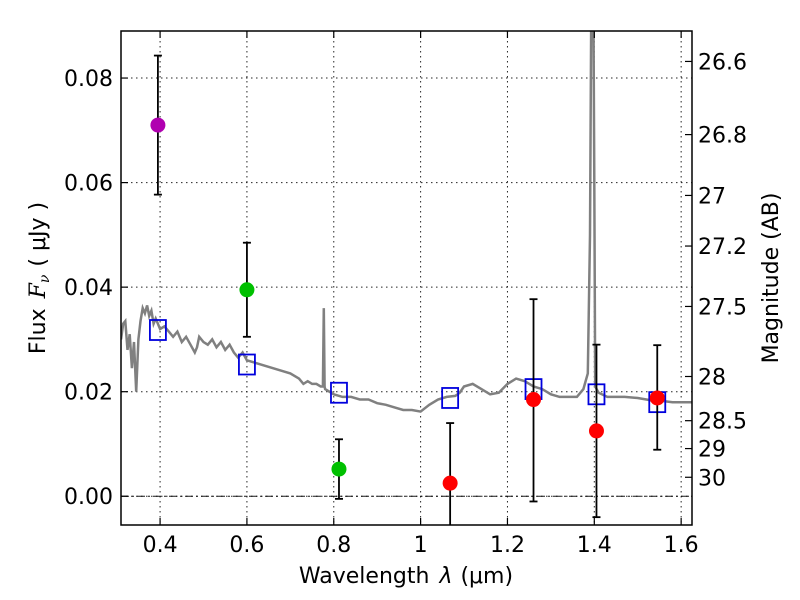  Describe the element at coordinates (722, 247) in the screenshot. I see `mag-tick-label-3: 27.2` at that location.